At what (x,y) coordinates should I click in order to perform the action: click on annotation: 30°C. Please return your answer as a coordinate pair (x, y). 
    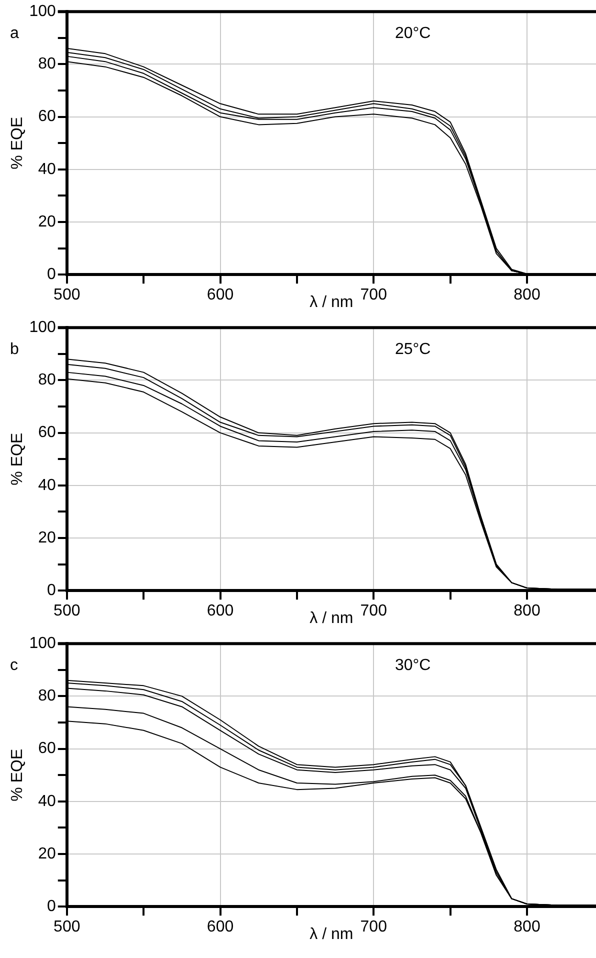
    Looking at the image, I should click on (412, 665).